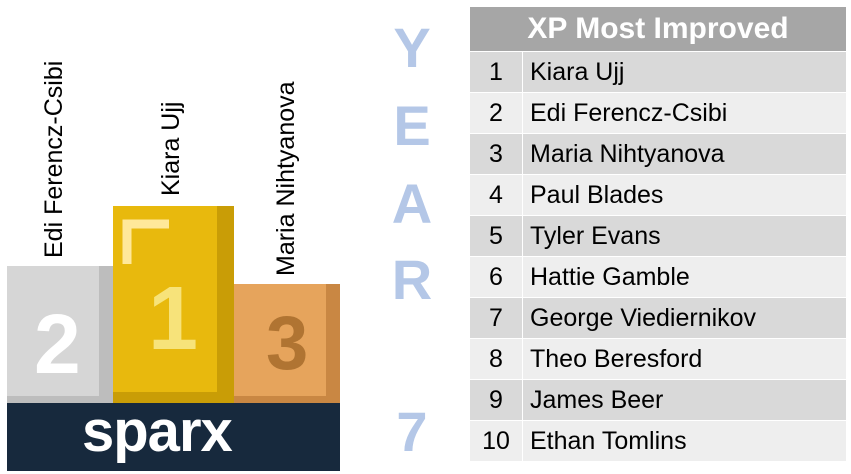 This screenshot has width=851, height=474. What do you see at coordinates (643, 318) in the screenshot?
I see `name-cell: George Viediernikov` at bounding box center [643, 318].